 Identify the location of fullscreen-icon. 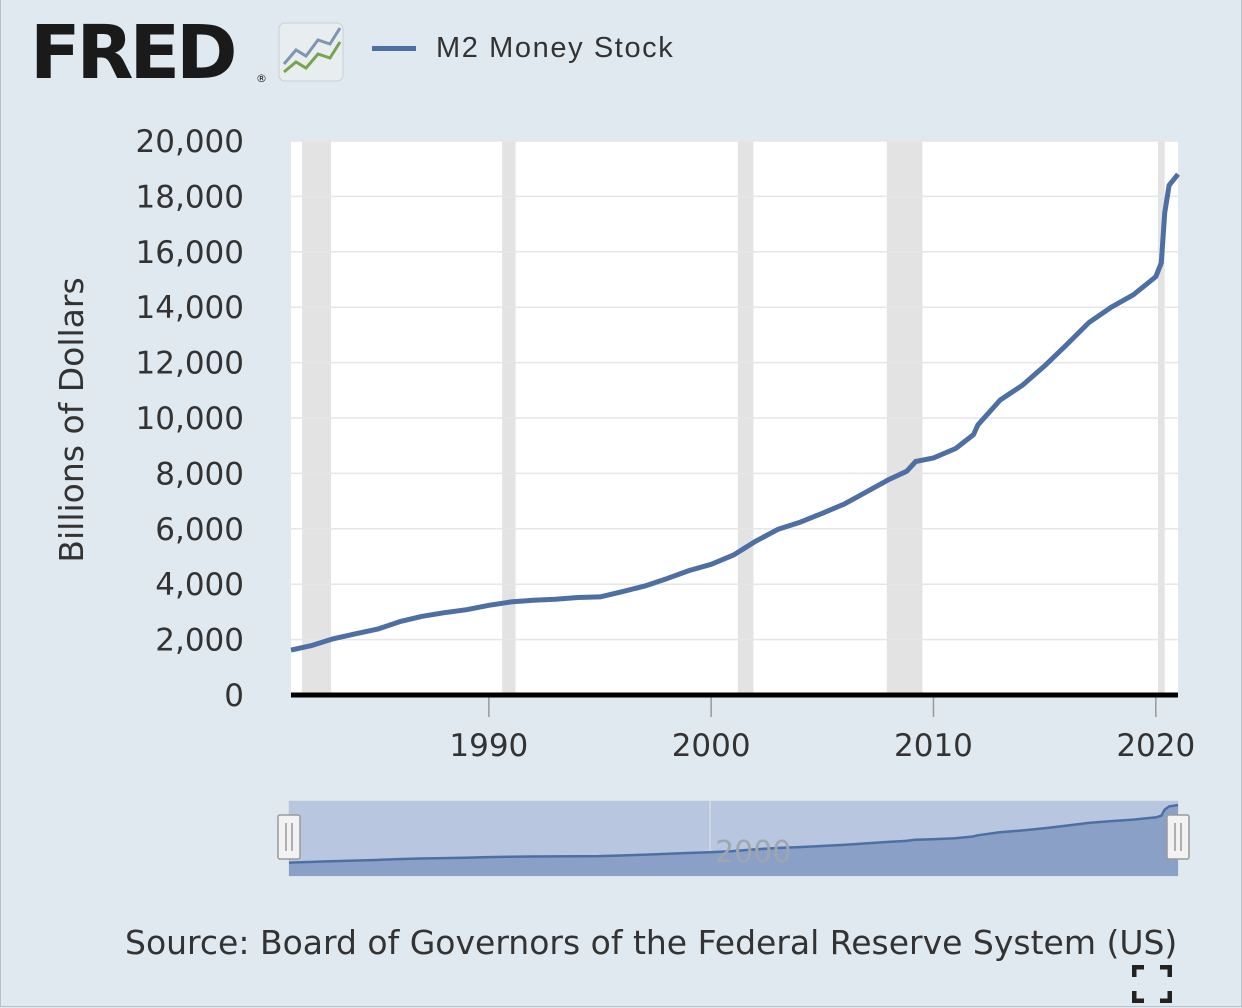
(1152, 984).